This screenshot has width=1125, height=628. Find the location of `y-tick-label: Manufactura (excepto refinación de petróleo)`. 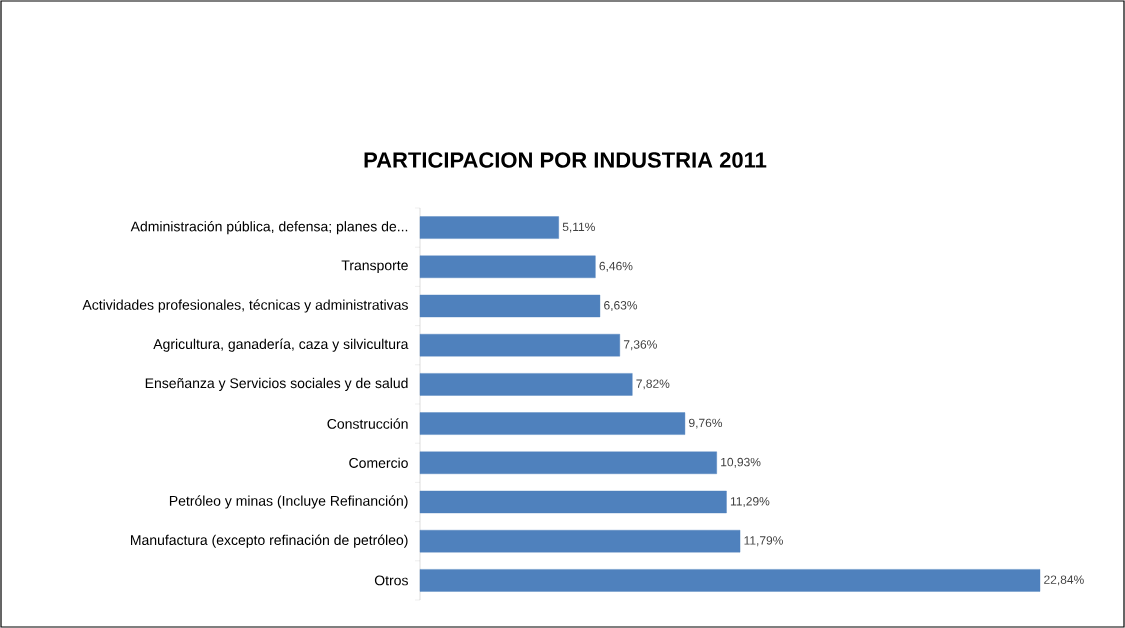

y-tick-label: Manufactura (excepto refinación de petróleo) is located at coordinates (269, 541).